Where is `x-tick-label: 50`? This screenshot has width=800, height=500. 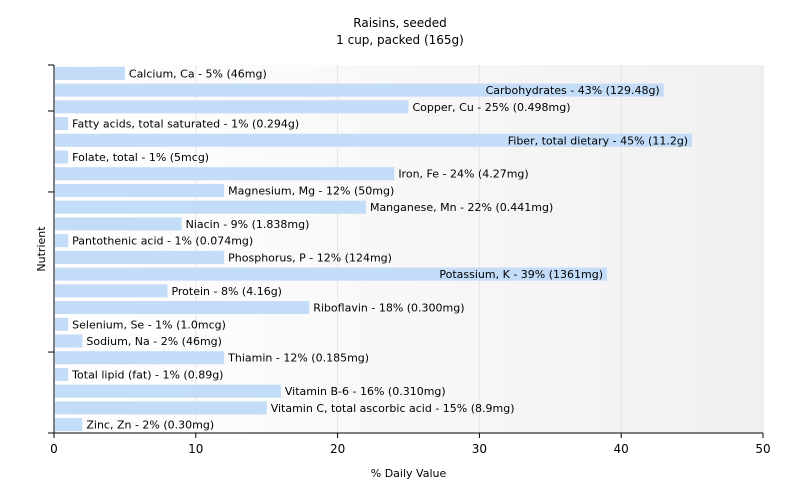 x-tick-label: 50 is located at coordinates (762, 449).